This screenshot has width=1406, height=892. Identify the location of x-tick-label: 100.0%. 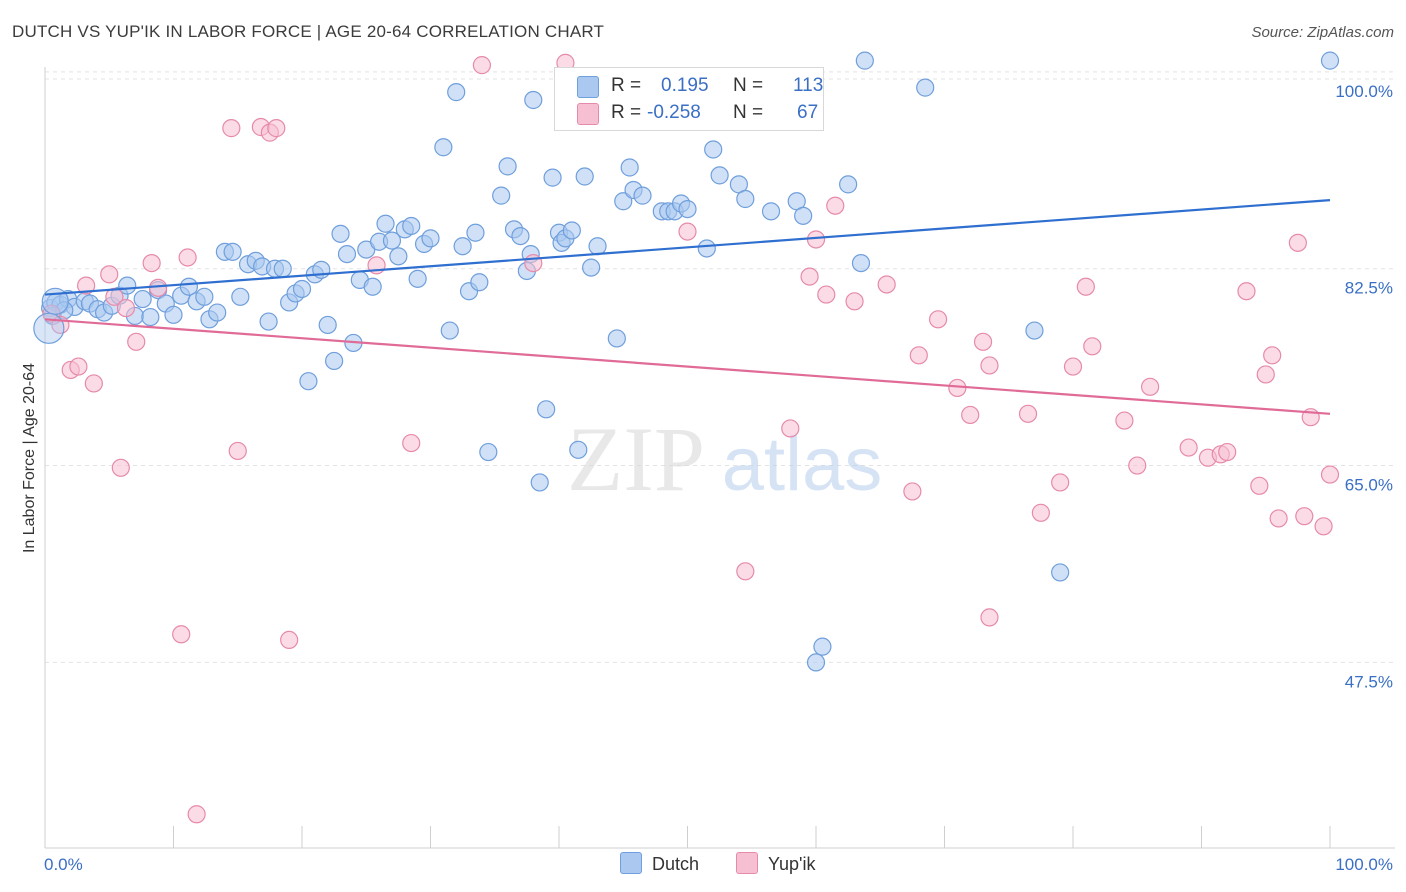
(1364, 864).